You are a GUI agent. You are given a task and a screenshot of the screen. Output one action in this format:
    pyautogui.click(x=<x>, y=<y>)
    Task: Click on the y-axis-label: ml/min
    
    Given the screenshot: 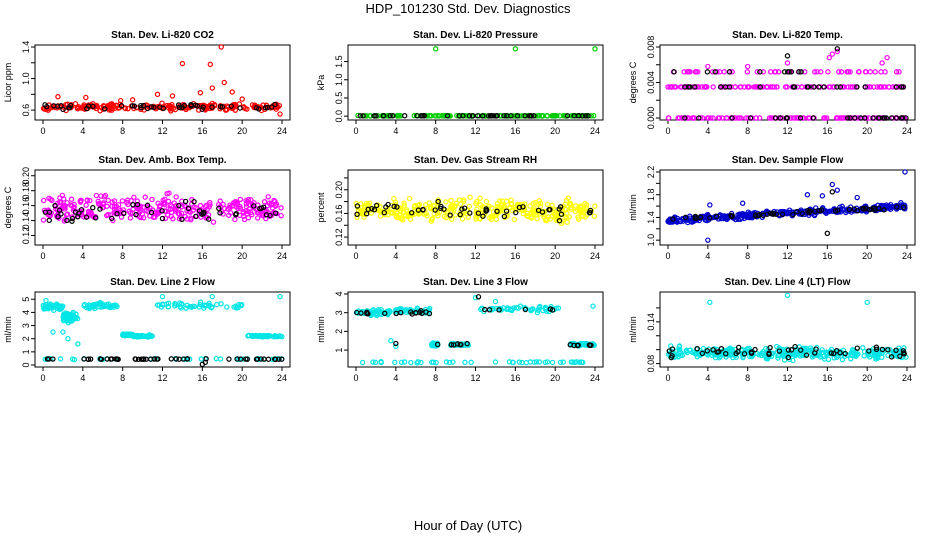 What is the action you would take?
    pyautogui.click(x=8, y=329)
    